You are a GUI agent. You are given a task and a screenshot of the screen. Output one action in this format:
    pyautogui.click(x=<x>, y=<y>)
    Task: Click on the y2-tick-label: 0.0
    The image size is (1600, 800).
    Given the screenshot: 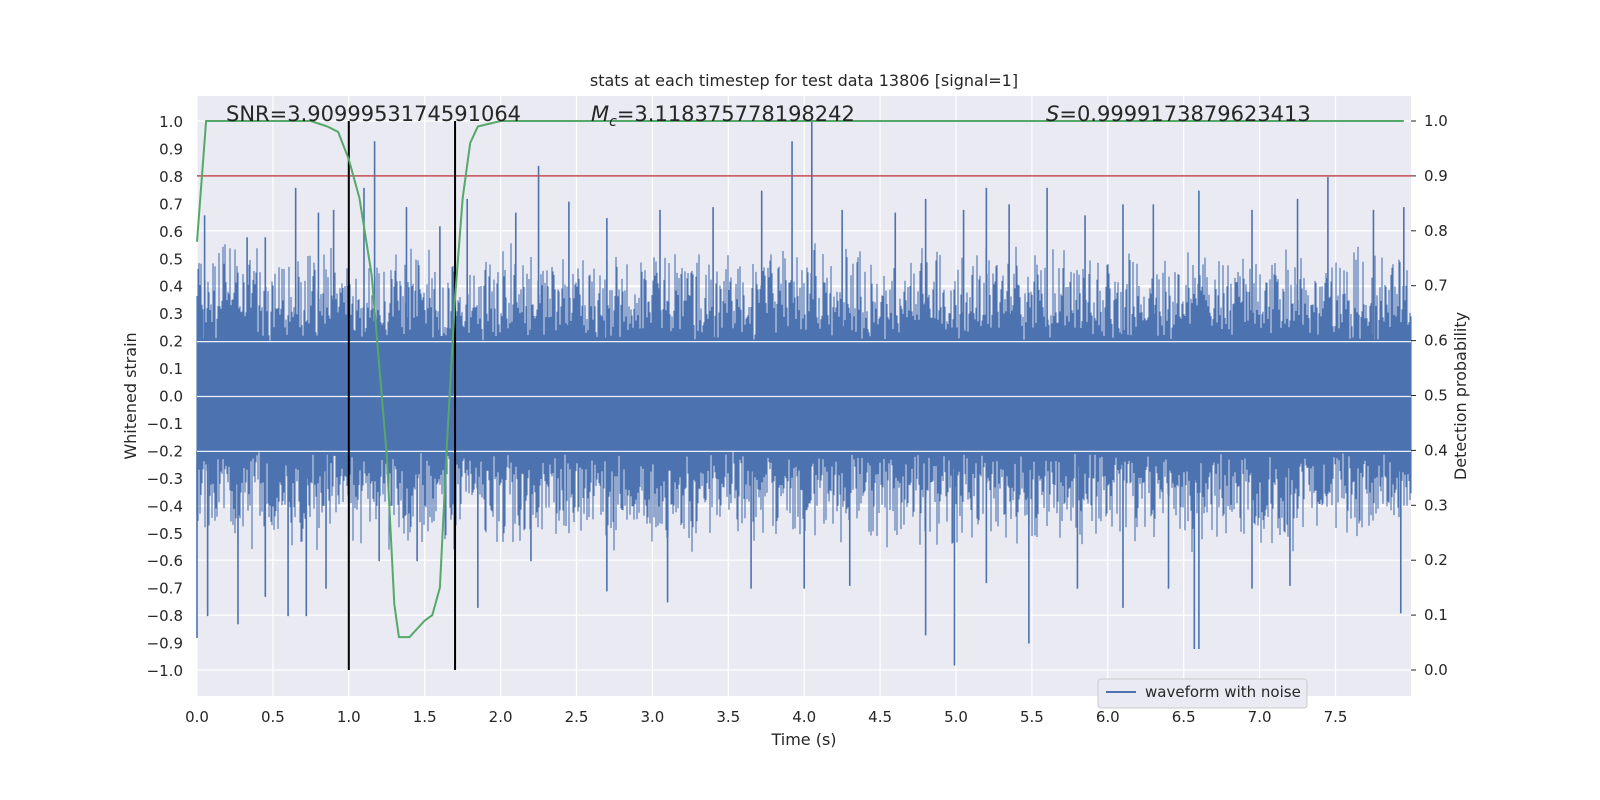 What is the action you would take?
    pyautogui.click(x=1436, y=670)
    